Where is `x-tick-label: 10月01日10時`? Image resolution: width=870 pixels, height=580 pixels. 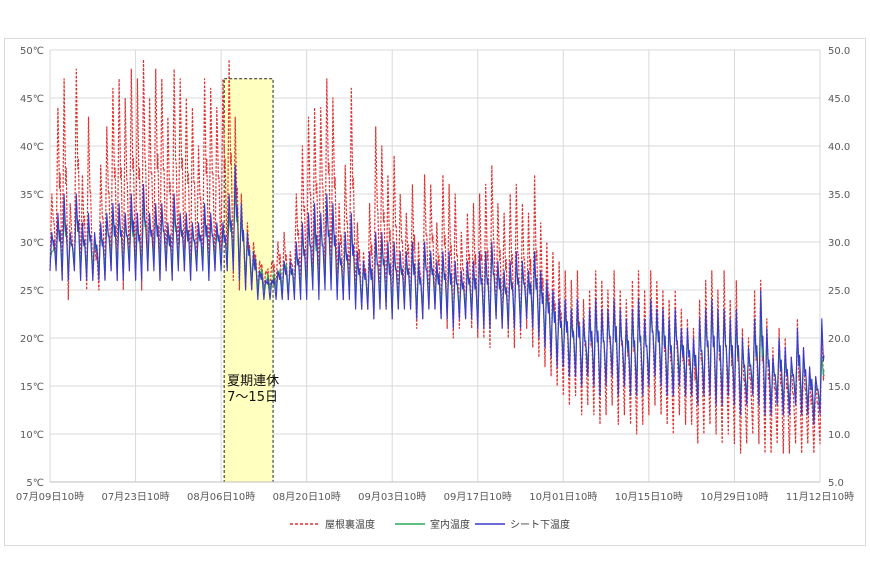
x-tick-label: 10月01日10時 is located at coordinates (563, 497).